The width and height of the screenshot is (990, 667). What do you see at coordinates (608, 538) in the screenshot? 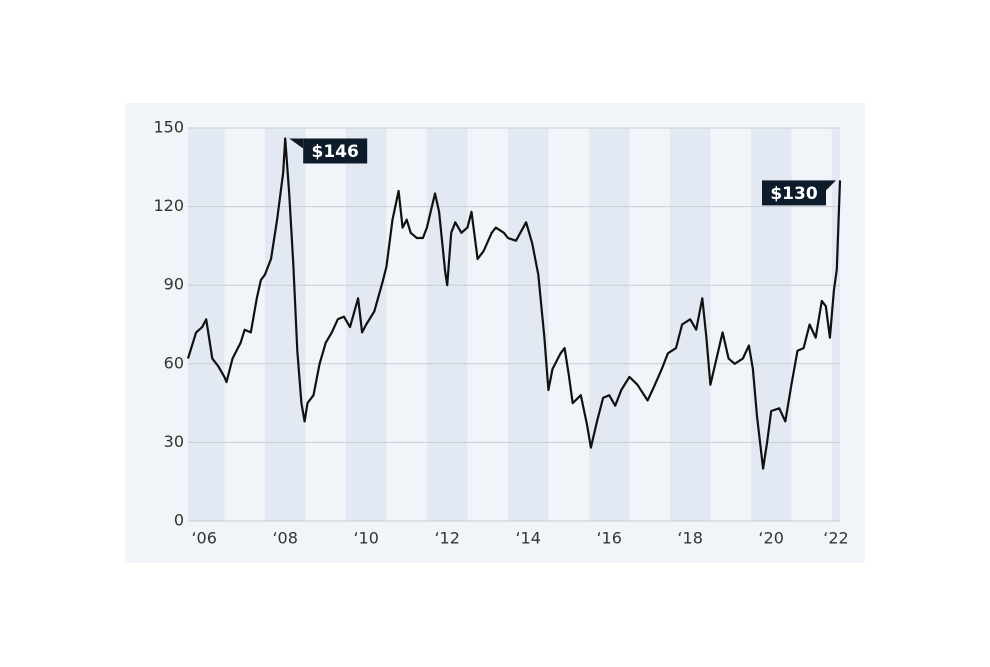
I see `x-tick-label: ‘16` at bounding box center [608, 538].